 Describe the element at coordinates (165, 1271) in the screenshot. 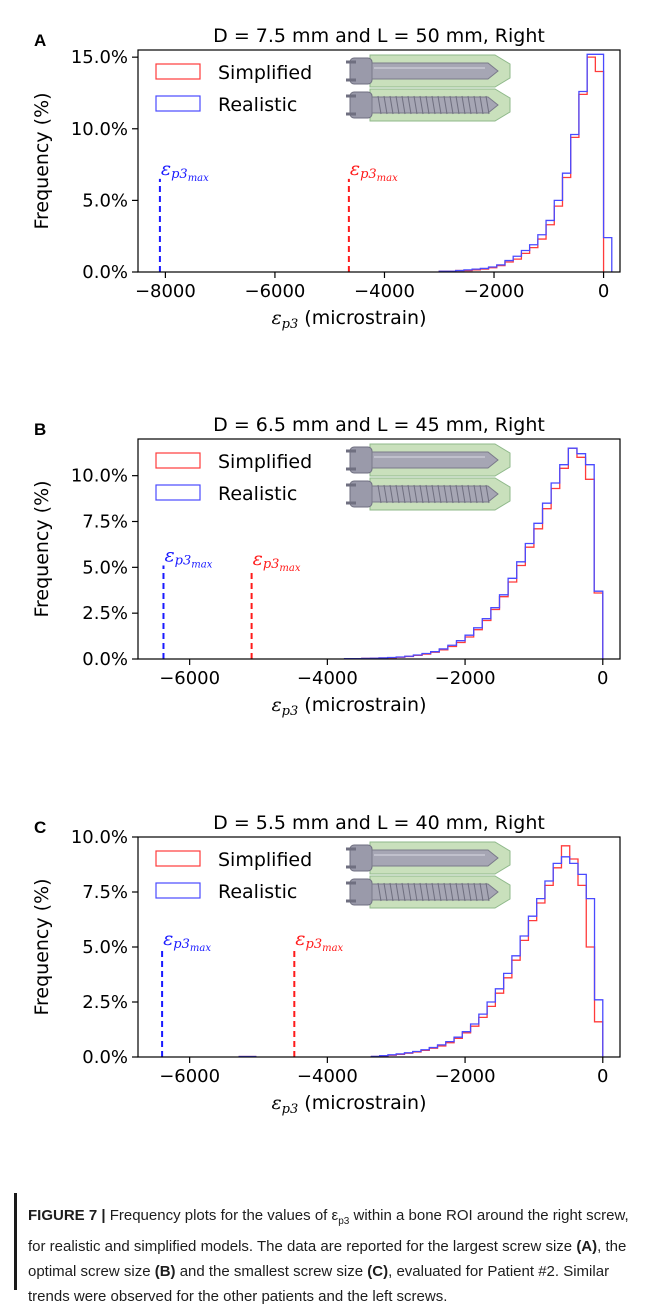

I see `caption-ref-b: (B)` at that location.